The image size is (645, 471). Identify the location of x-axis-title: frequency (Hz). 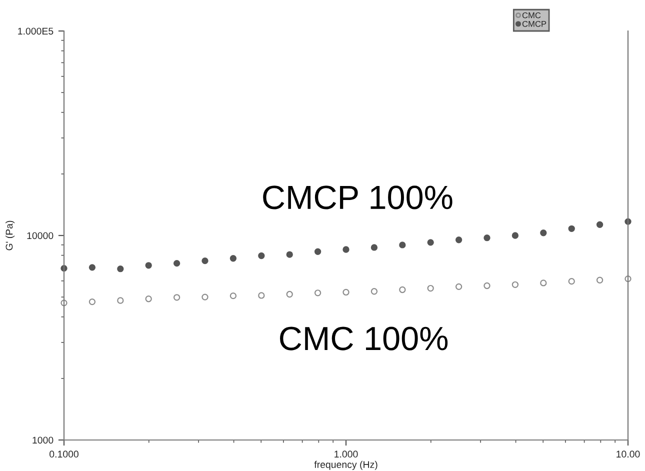
(346, 465).